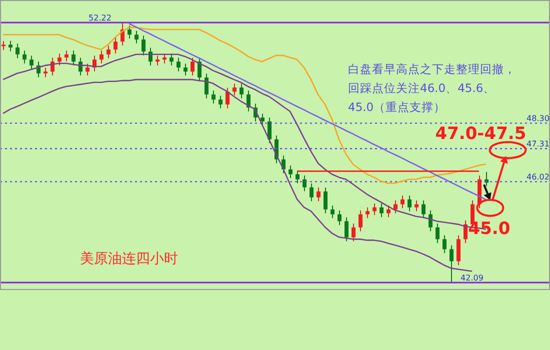 This screenshot has width=550, height=350. What do you see at coordinates (432, 88) in the screenshot?
I see `annotation: 白盘看早高点之下走整理回撤，回踩点位关注46.0、45.6、45.0（重点支撑）` at bounding box center [432, 88].